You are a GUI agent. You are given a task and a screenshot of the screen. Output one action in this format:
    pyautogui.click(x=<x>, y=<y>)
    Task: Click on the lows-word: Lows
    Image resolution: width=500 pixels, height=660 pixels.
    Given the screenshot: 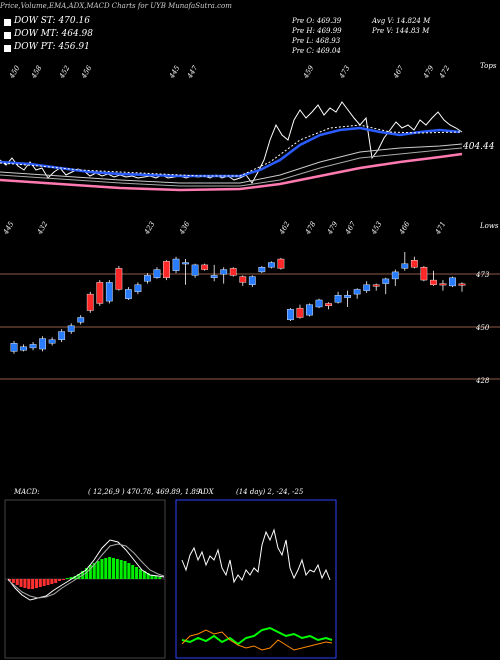 What is the action you would take?
    pyautogui.click(x=489, y=226)
    